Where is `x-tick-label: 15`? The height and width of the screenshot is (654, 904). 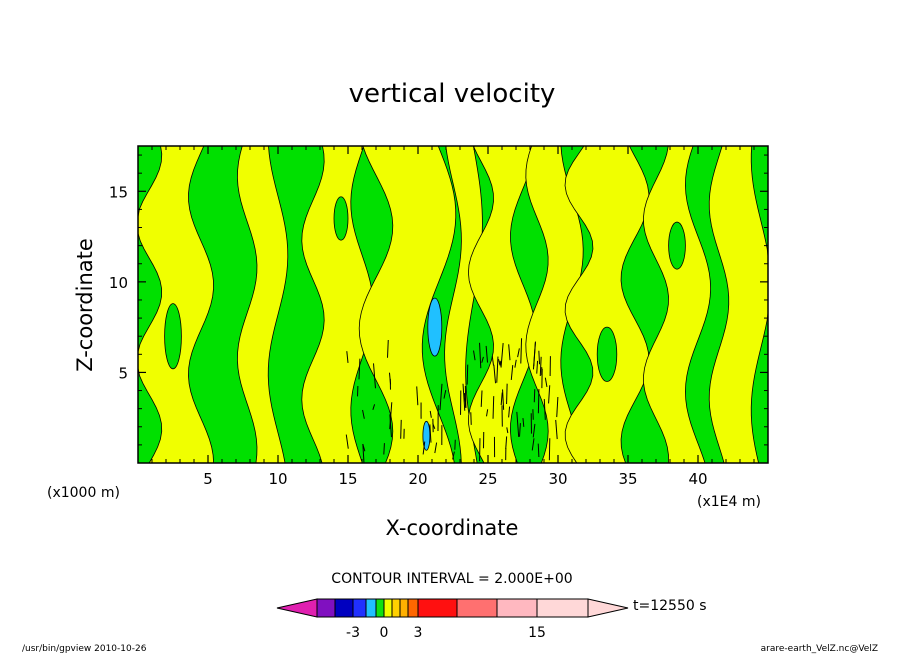
x-tick-label: 15 is located at coordinates (347, 479).